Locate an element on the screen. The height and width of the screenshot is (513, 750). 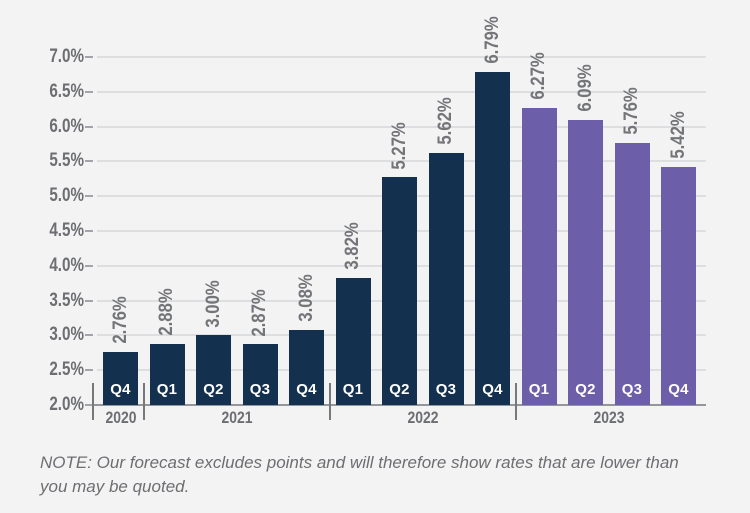
bar-value-label: 6.09% is located at coordinates (585, 88).